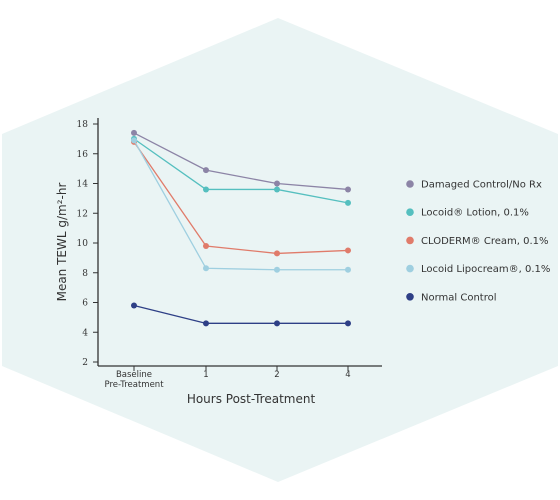  What do you see at coordinates (347, 375) in the screenshot?
I see `x-tick-label: 4` at bounding box center [347, 375].